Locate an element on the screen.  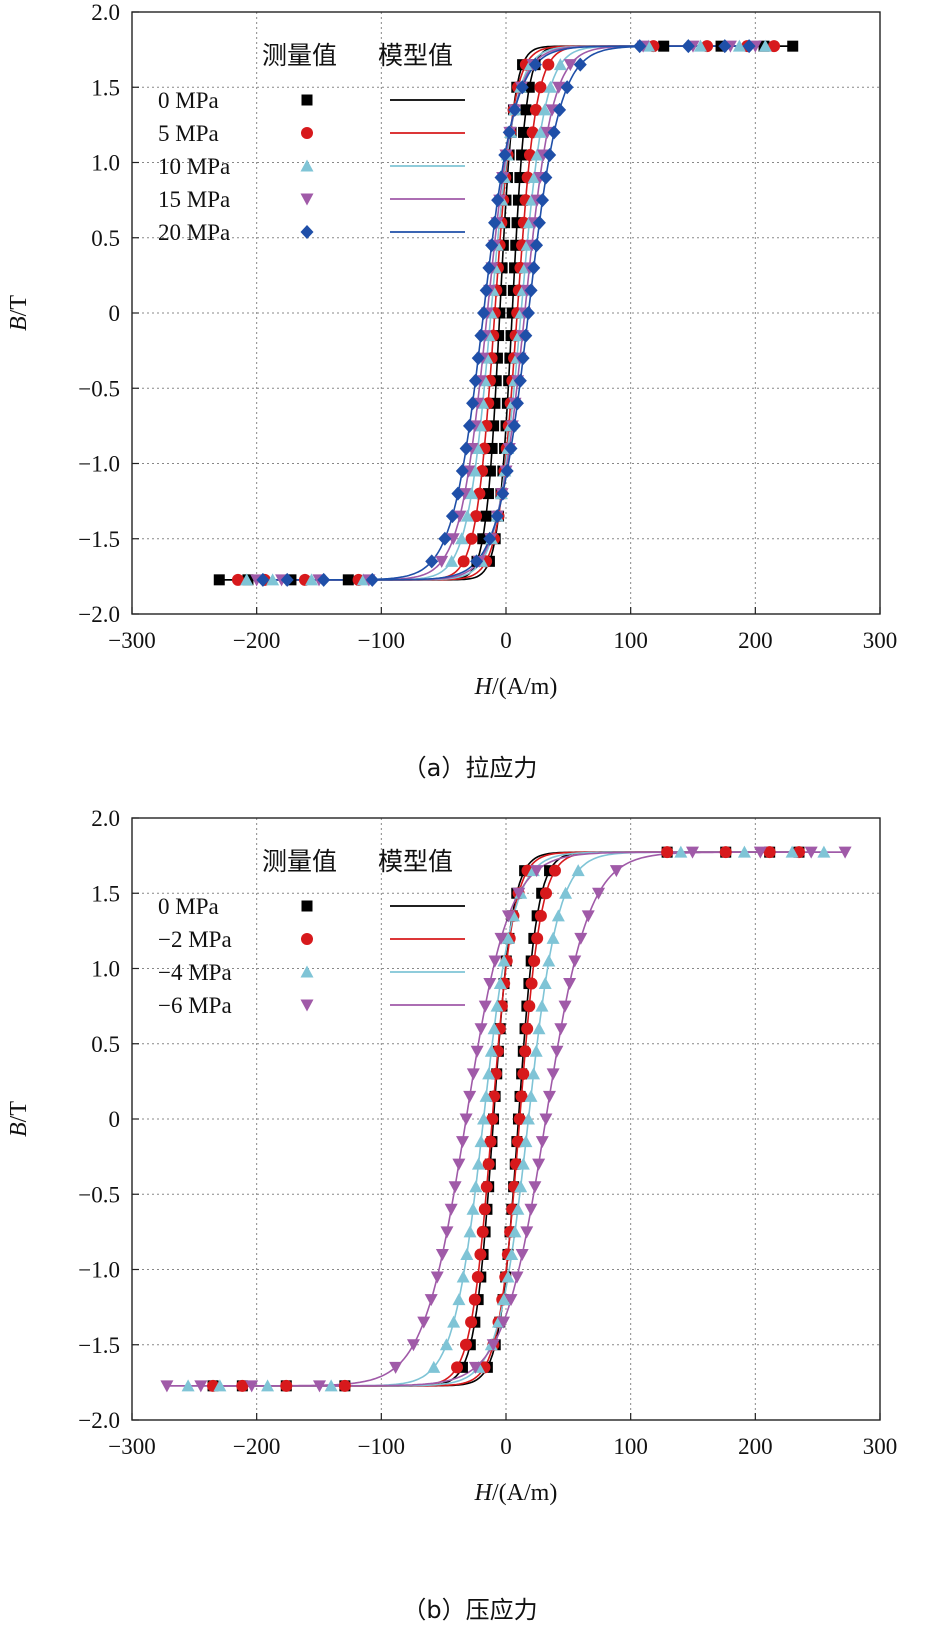
legend-header-model: 模型值 is located at coordinates (415, 55).